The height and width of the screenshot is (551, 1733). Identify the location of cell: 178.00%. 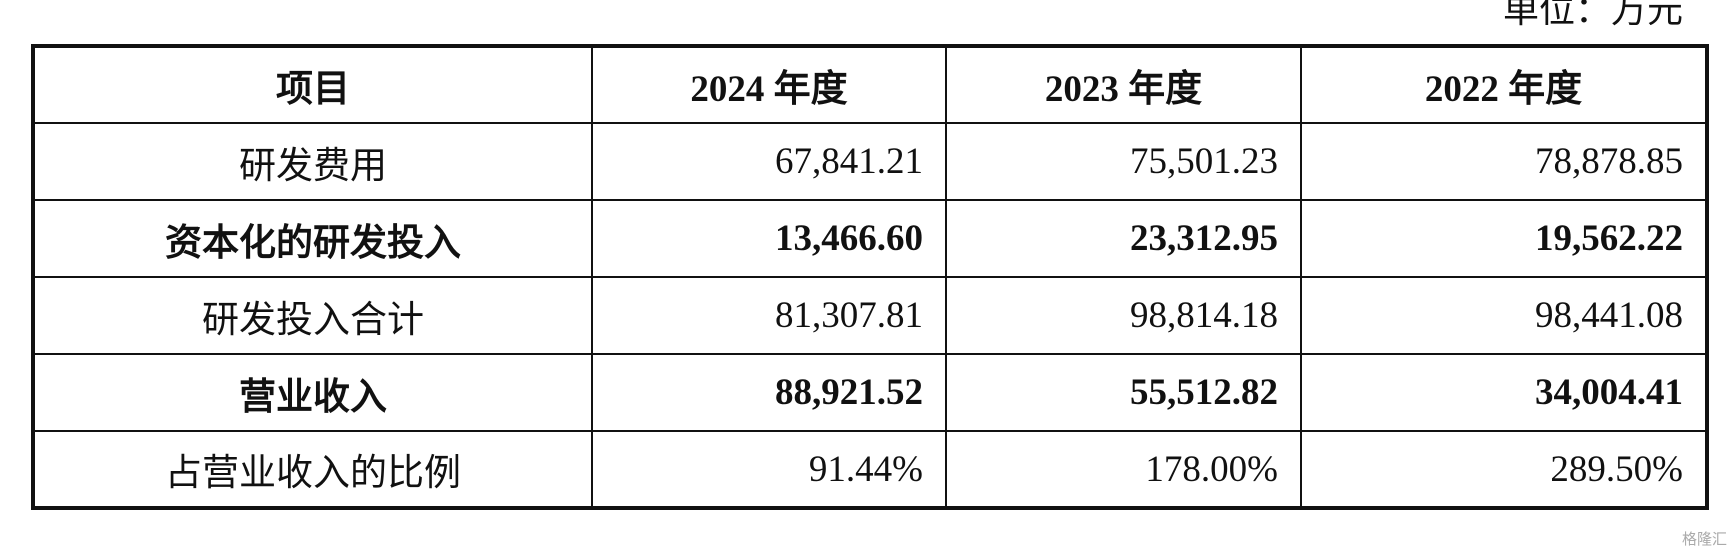
(1123, 469).